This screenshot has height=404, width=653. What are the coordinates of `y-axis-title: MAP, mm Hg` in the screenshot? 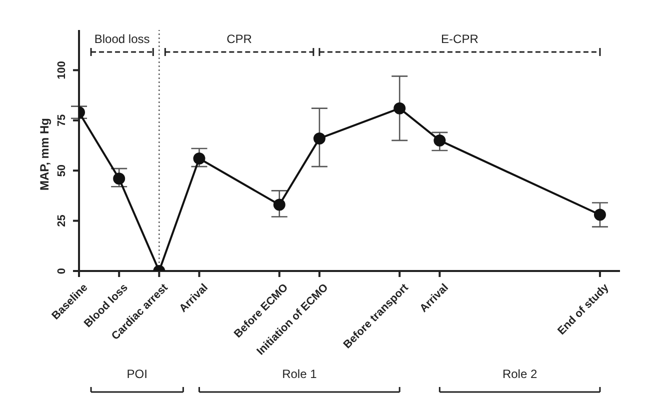 It's located at (44, 154).